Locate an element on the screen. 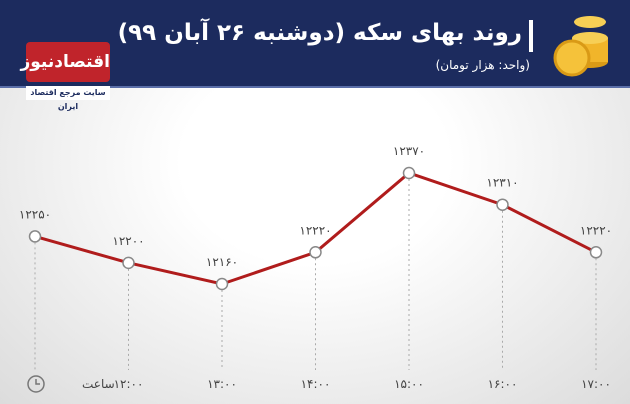 This screenshot has height=404, width=630. subtitle: (واحد: هزار تومان) is located at coordinates (482, 65).